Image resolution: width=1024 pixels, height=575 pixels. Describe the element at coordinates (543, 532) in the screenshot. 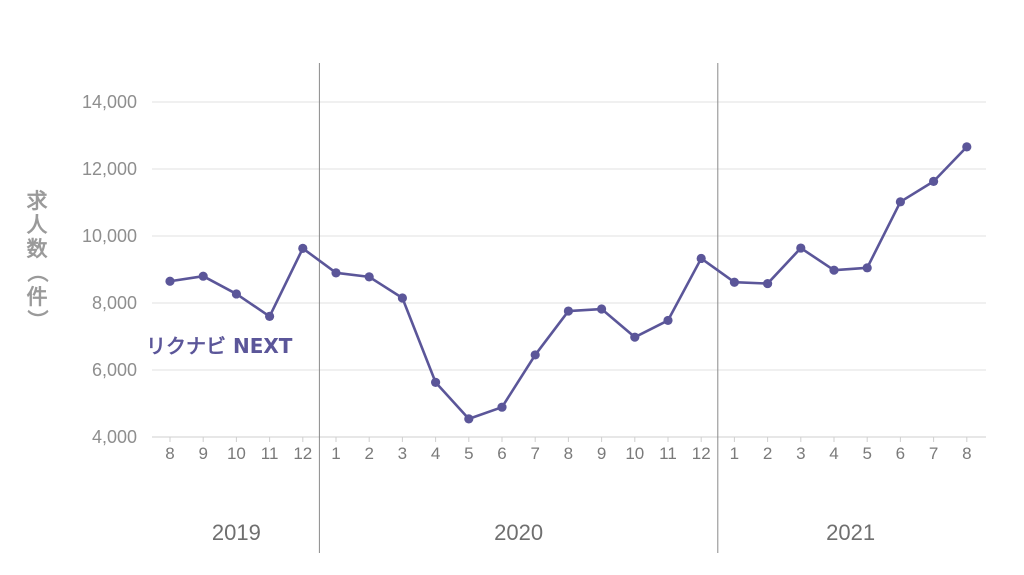

I see `year-labels: 2019 2020 2021` at that location.